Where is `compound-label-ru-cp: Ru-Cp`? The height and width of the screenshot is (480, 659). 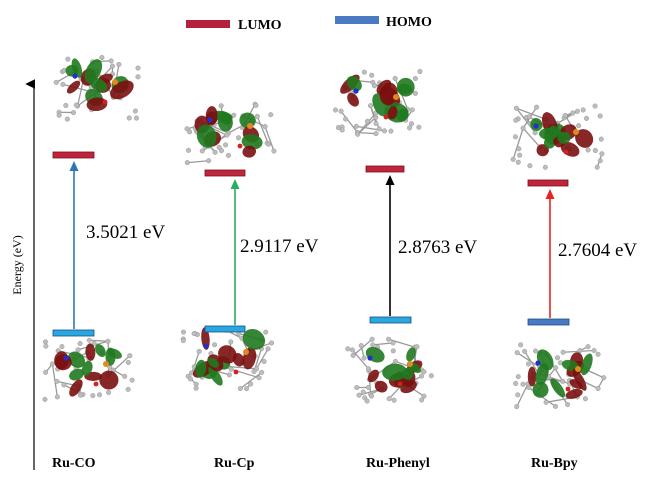 compound-label-ru-cp: Ru-Cp is located at coordinates (234, 463).